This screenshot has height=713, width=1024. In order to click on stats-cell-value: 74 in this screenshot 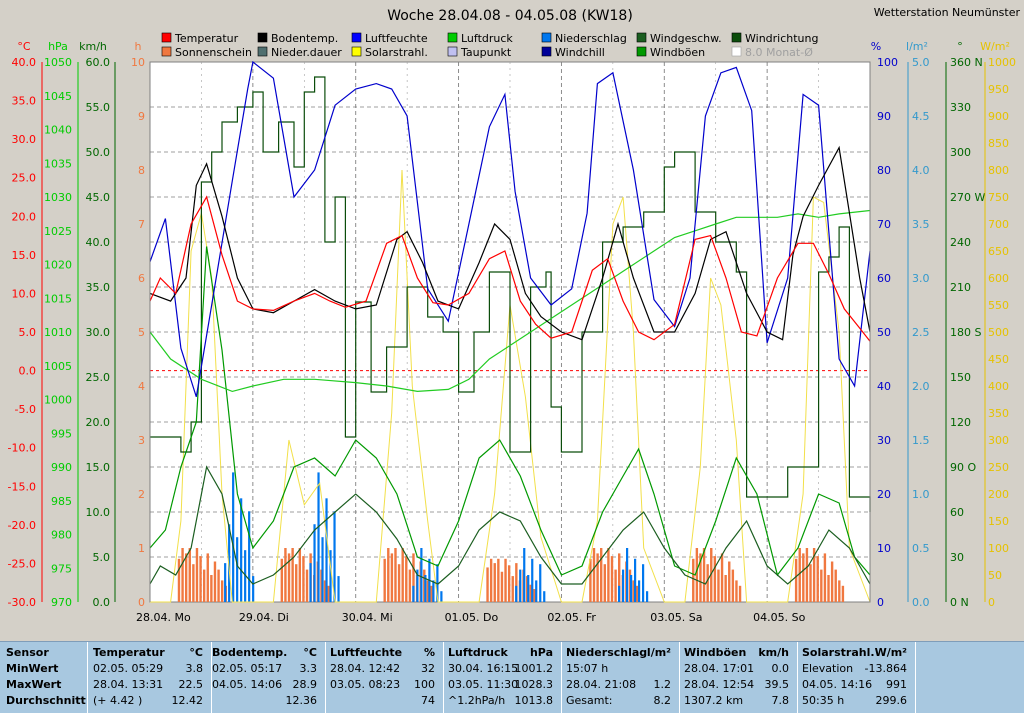, I will do `click(428, 700)`.